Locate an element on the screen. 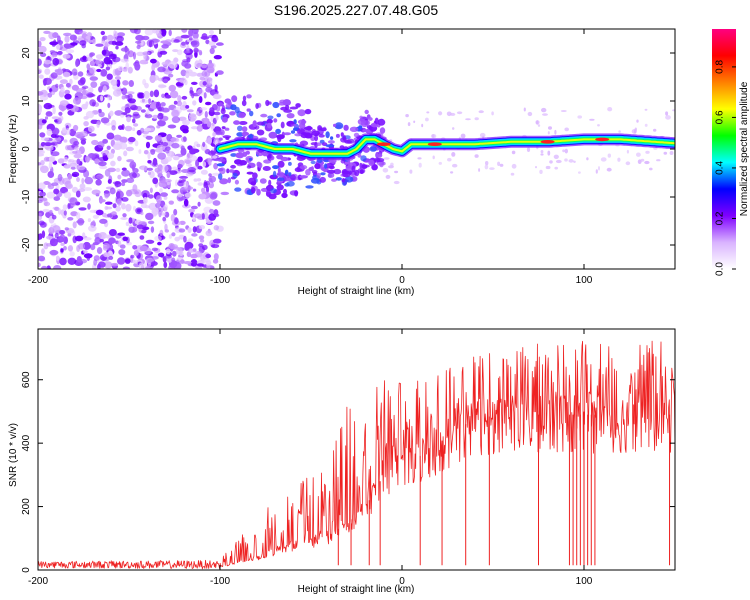 The height and width of the screenshot is (600, 750). x-tick-label: -100 is located at coordinates (220, 581).